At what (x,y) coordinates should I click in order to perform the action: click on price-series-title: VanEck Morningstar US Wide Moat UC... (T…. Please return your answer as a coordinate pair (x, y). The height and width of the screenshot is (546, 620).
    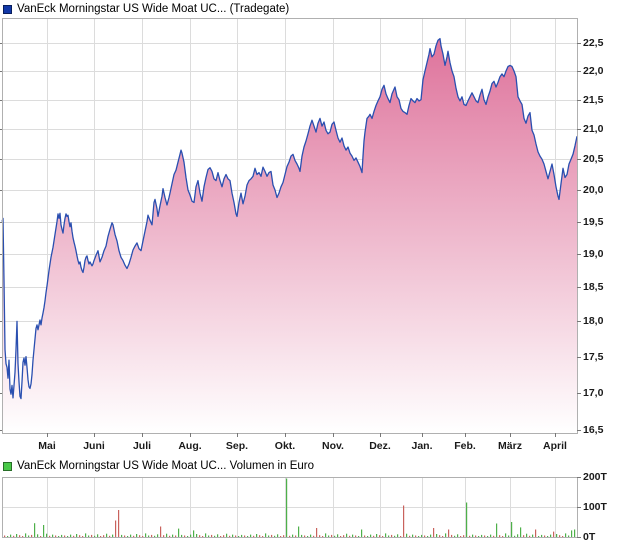
    Looking at the image, I should click on (153, 9).